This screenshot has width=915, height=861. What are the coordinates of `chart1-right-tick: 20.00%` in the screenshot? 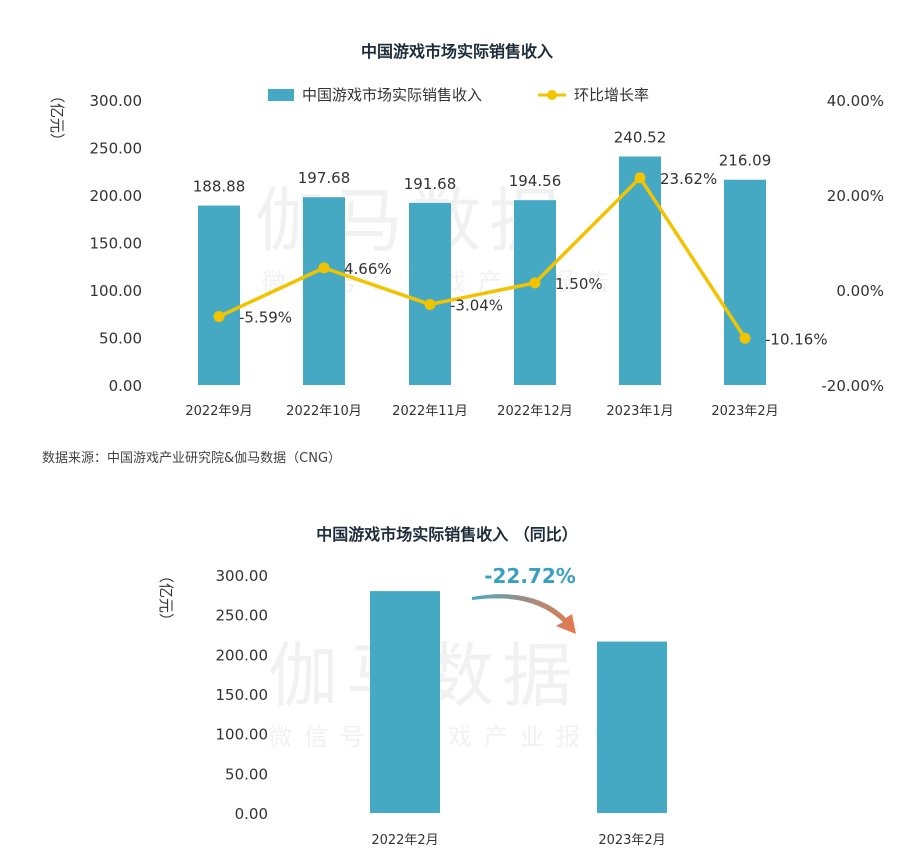 It's located at (855, 196).